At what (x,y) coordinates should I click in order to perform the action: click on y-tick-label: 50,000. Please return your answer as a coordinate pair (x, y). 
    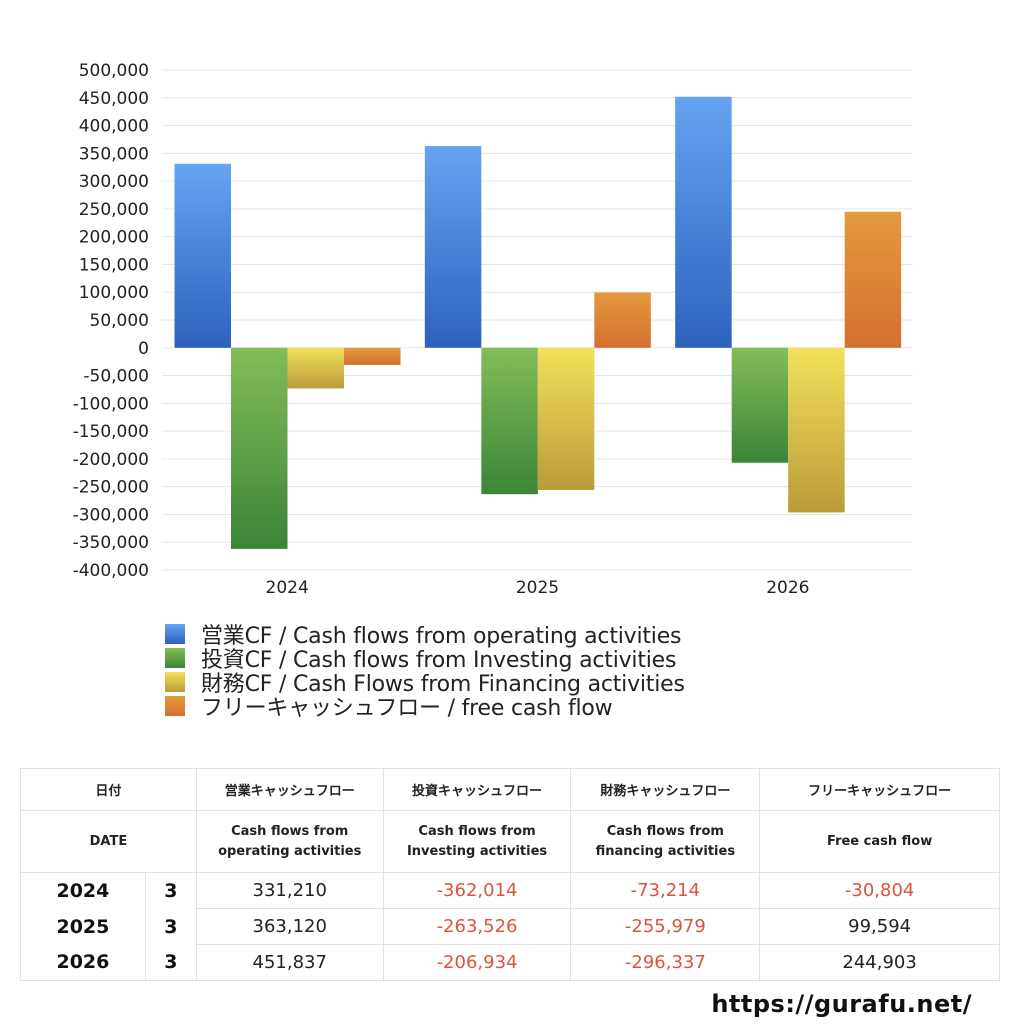
    Looking at the image, I should click on (119, 321).